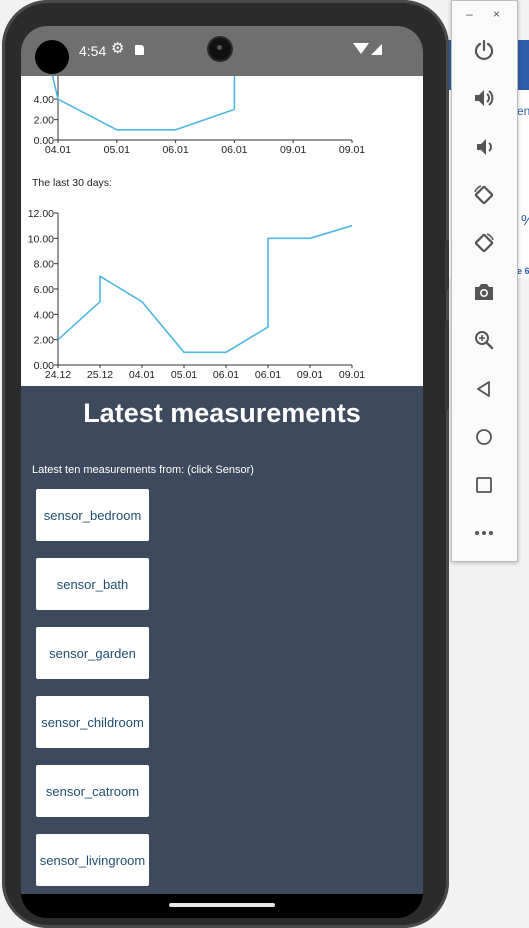 Image resolution: width=529 pixels, height=928 pixels. I want to click on last-30-days-label: The last 30 days:, so click(72, 183).